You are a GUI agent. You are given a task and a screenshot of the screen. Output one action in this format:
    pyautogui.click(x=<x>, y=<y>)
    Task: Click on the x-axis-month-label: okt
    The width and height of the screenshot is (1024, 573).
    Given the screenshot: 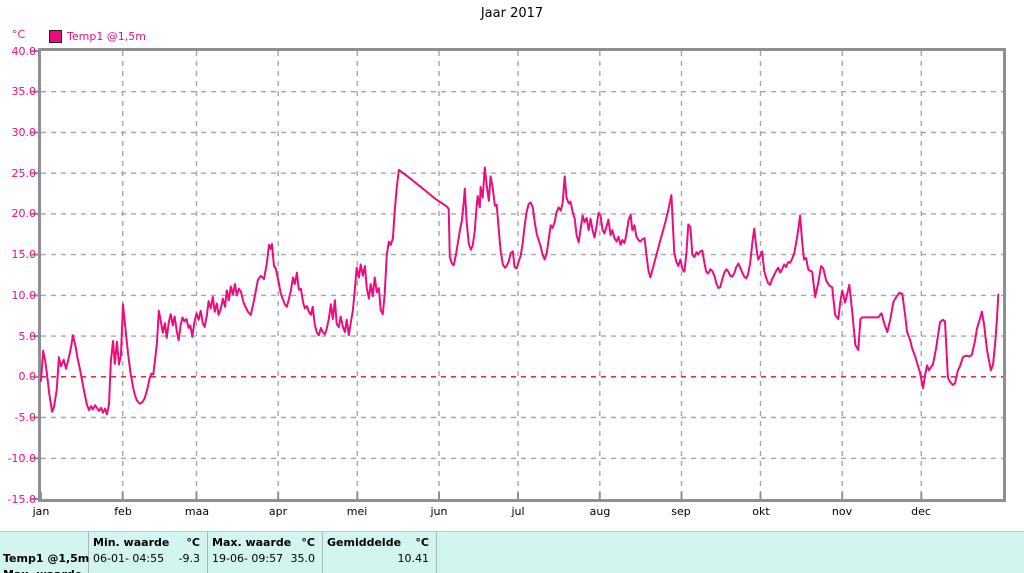 What is the action you would take?
    pyautogui.click(x=761, y=511)
    